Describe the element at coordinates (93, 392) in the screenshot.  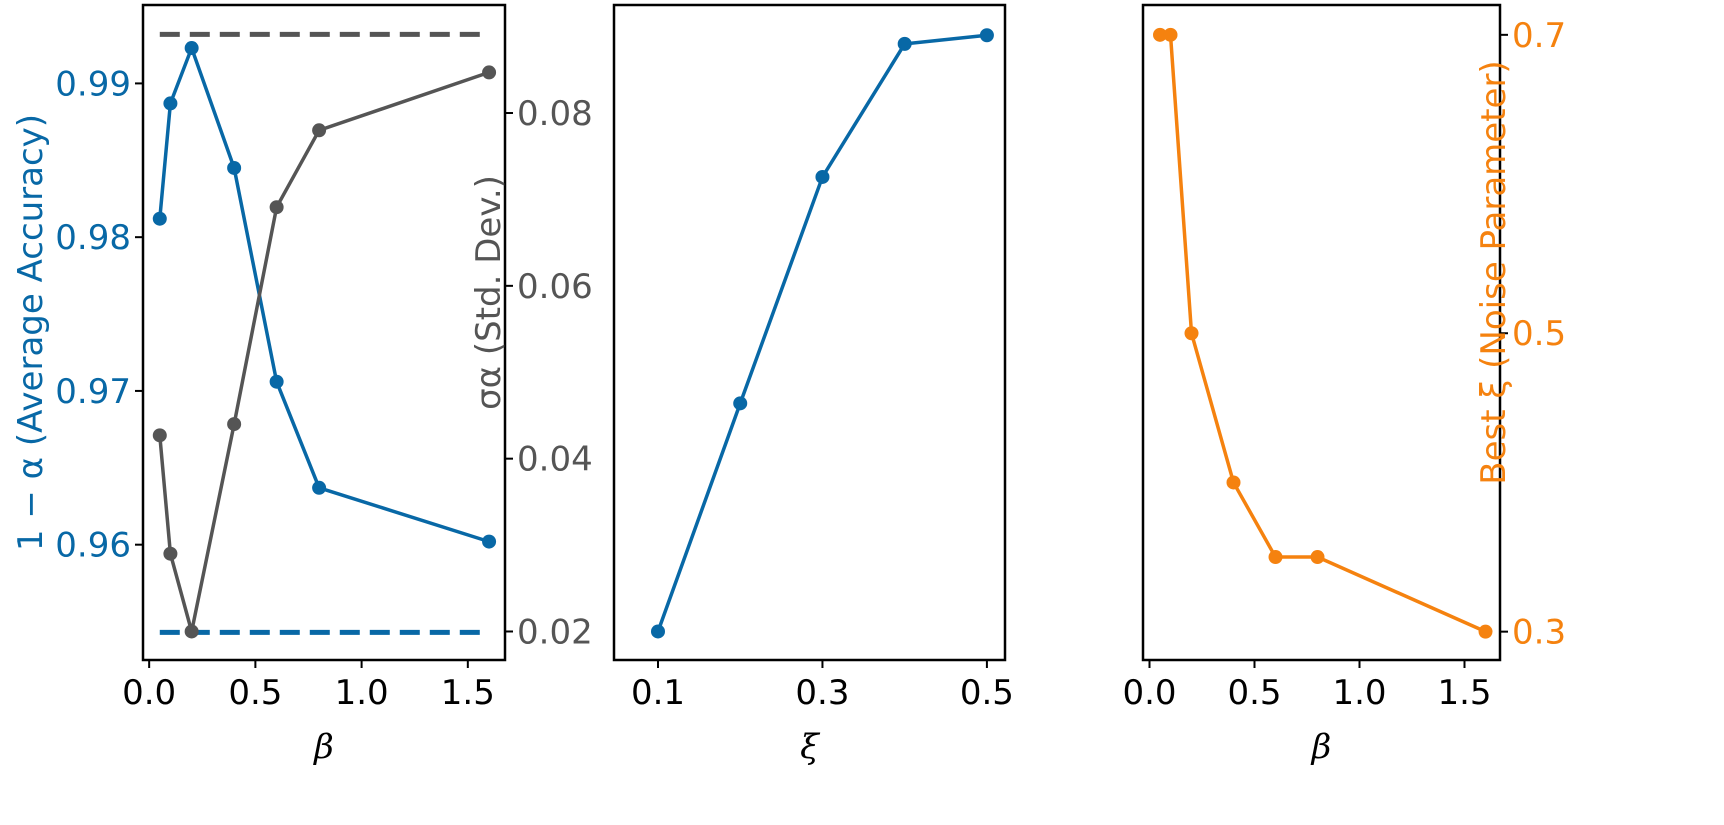
I see `y-left-tick-label: 0.97` at that location.